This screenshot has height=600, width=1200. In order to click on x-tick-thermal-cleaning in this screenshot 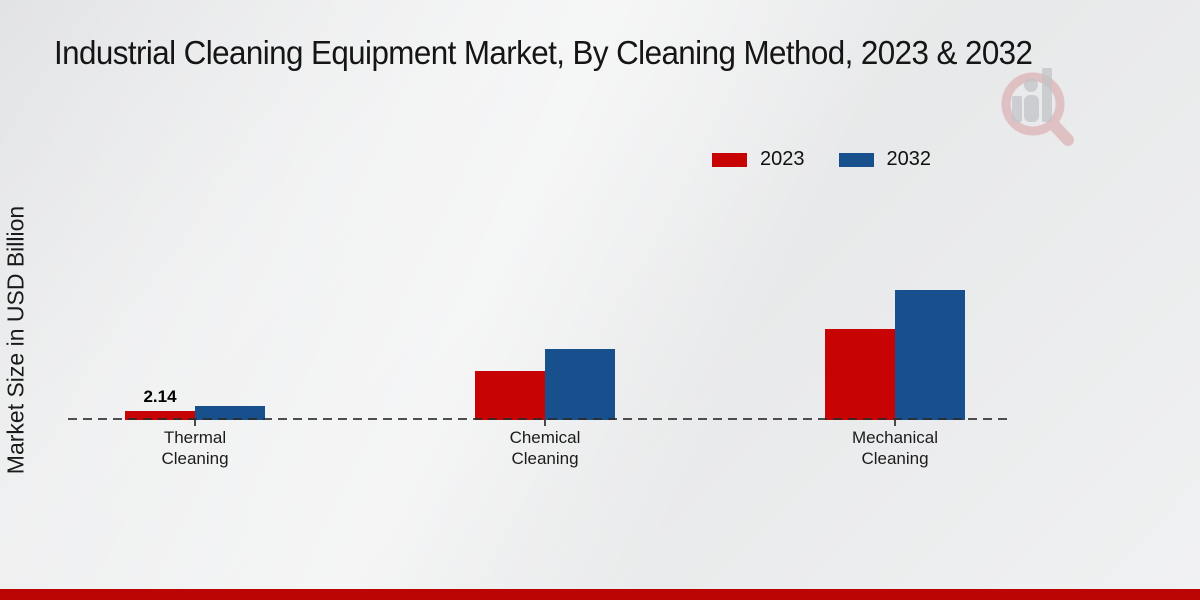, I will do `click(195, 423)`.